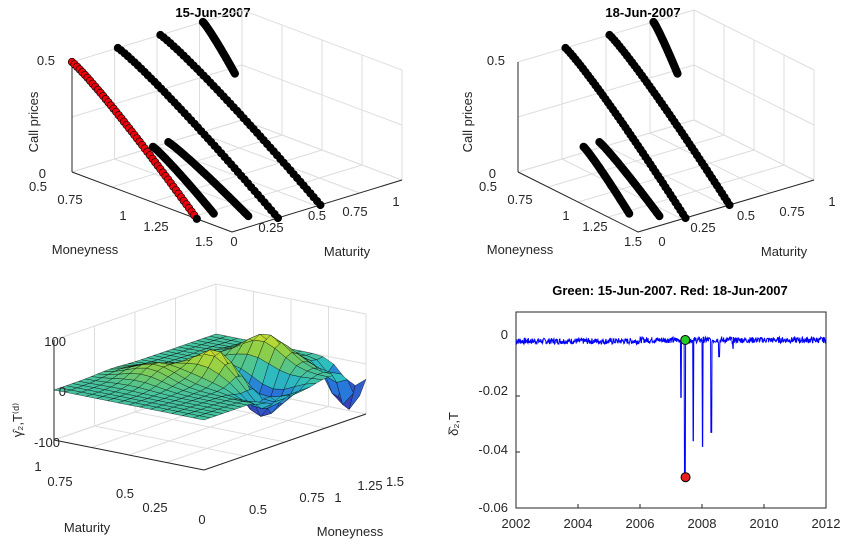 The image size is (848, 545). What do you see at coordinates (122, 215) in the screenshot?
I see `panel-1-mtick-1: 1` at bounding box center [122, 215].